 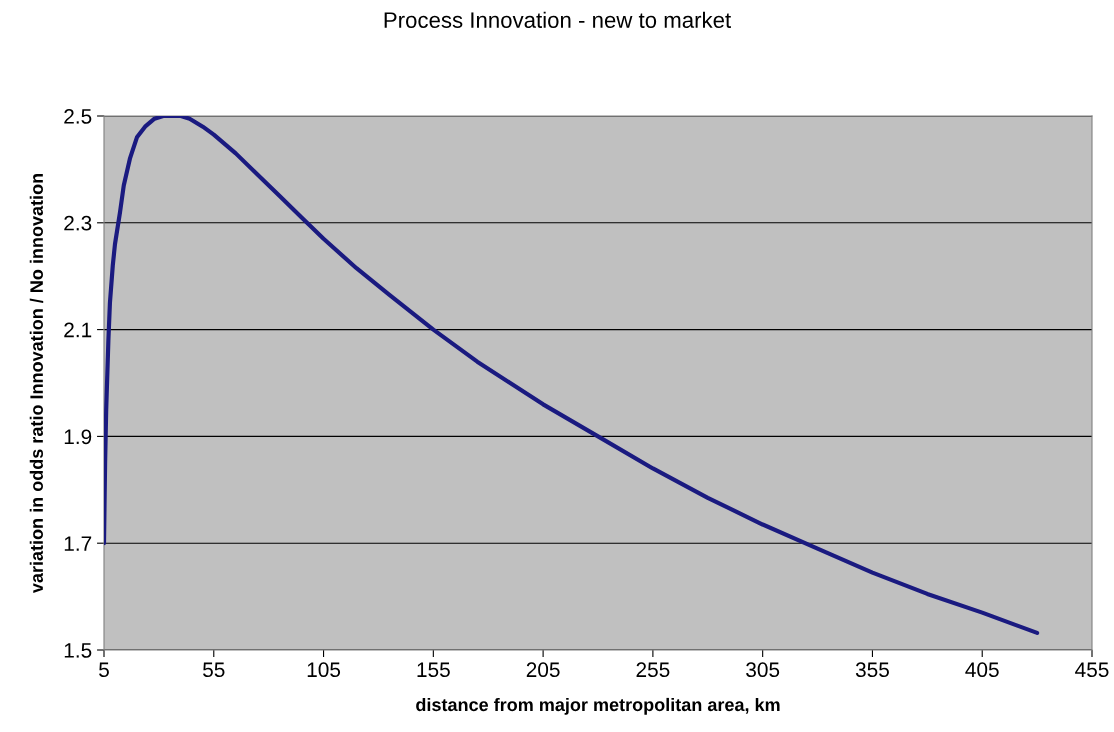 I want to click on y-tick-label: 2.1, so click(x=78, y=330).